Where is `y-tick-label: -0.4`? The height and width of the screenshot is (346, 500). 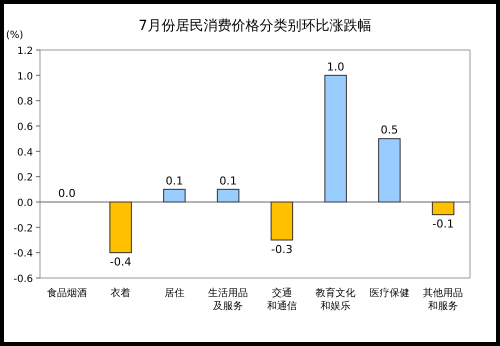 y-tick-label: -0.4 is located at coordinates (23, 254).